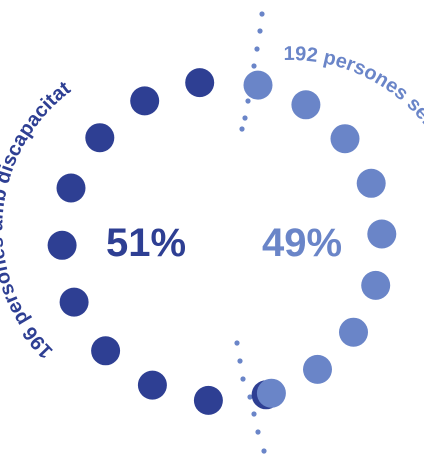  I want to click on divider-bottom, so click(250, 397).